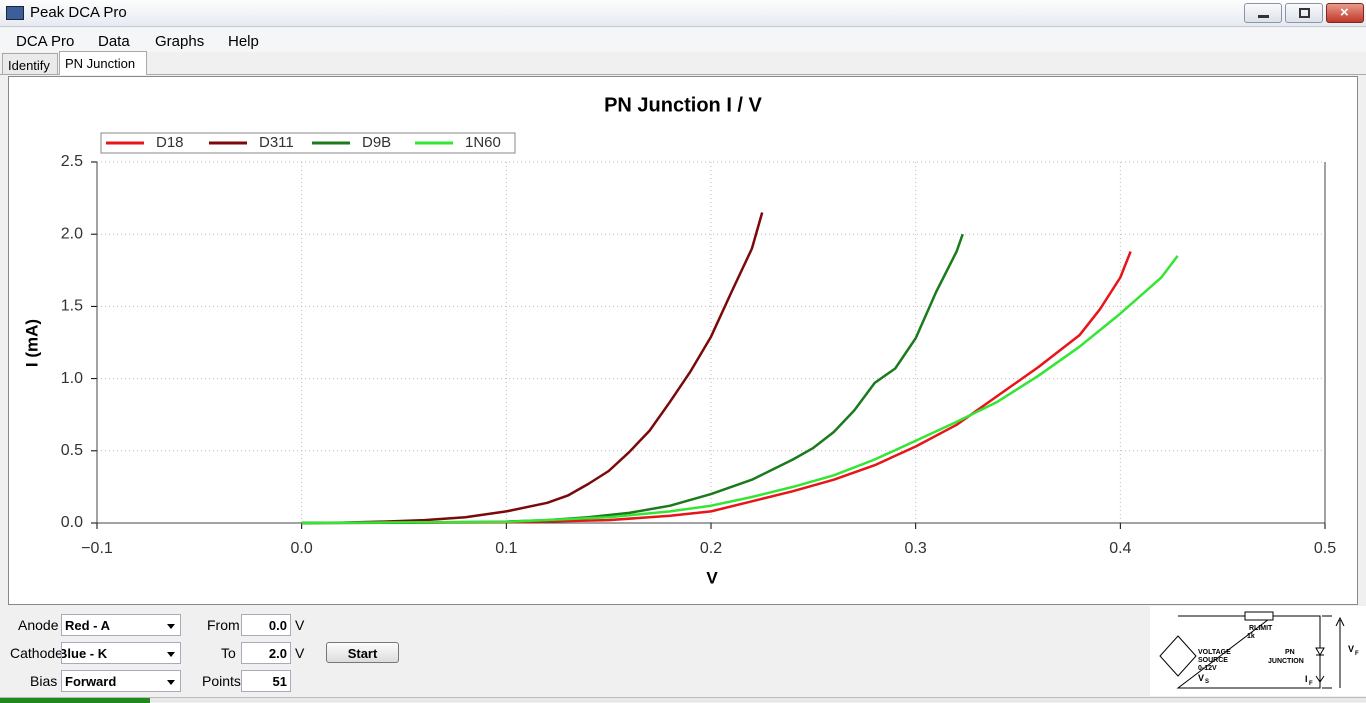 The image size is (1366, 703). Describe the element at coordinates (31, 343) in the screenshot. I see `y-axis-label: I (mA)` at that location.